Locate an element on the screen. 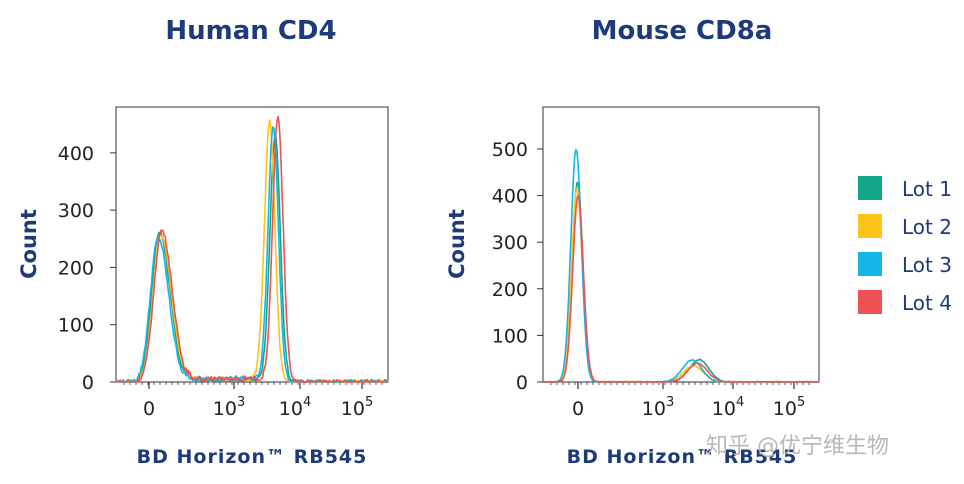  y-tick-labels: 0 100 200 300 400 is located at coordinates (76, 268).